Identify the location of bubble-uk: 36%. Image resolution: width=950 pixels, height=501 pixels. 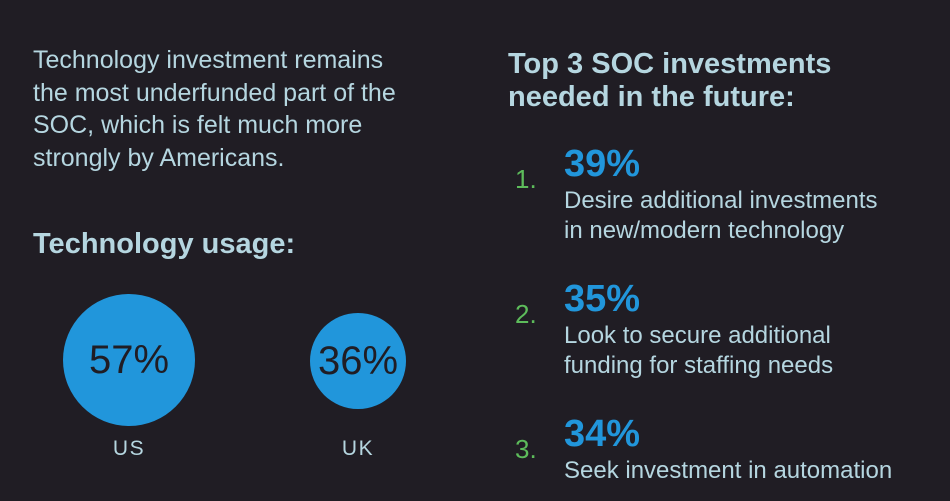
(358, 361).